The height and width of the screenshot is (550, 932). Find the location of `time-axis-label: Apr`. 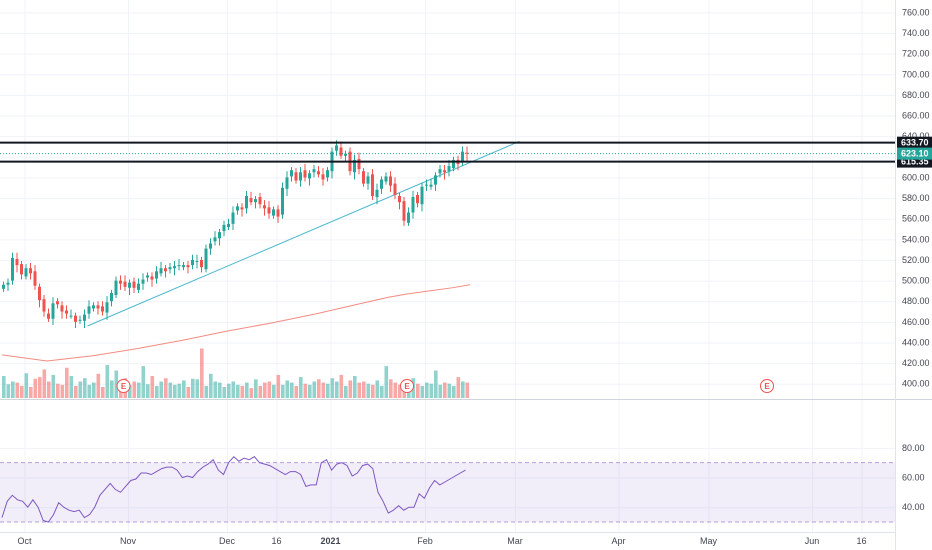

time-axis-label: Apr is located at coordinates (618, 541).